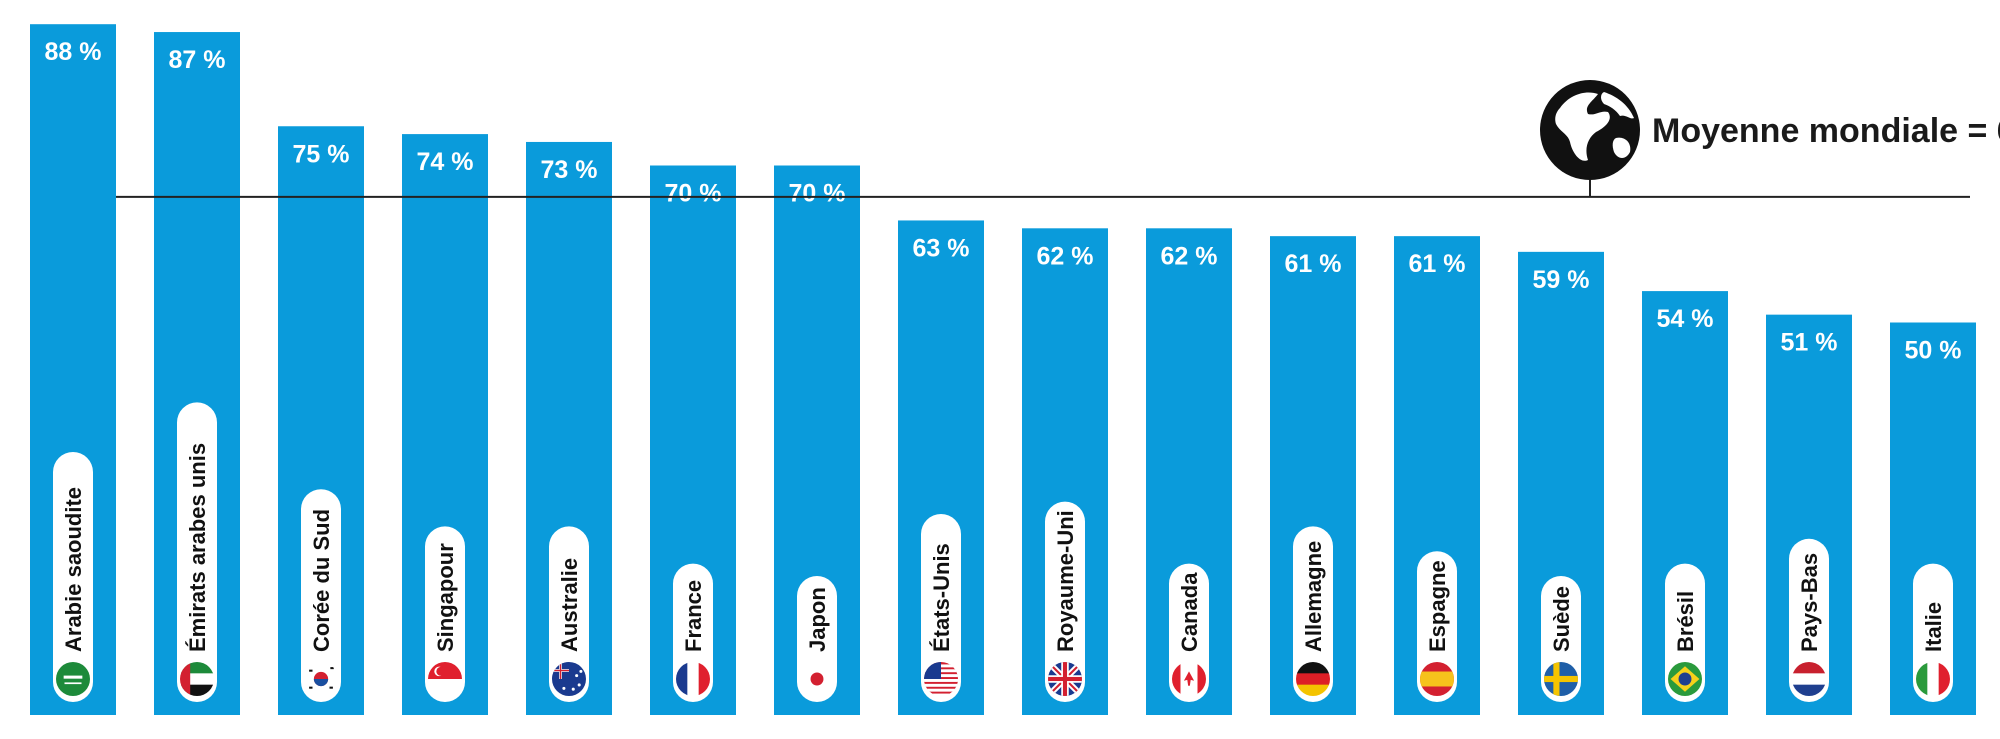  Describe the element at coordinates (1809, 679) in the screenshot. I see `netherlands-flag-icon` at that location.